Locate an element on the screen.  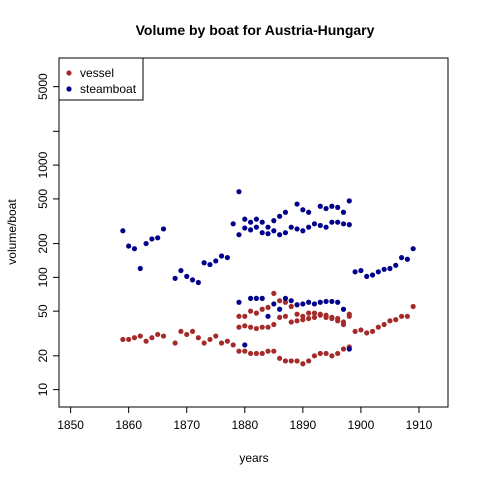
x-axis: 1850 1860 1870 1880 1890 1900 1910 is located at coordinates (245, 419).